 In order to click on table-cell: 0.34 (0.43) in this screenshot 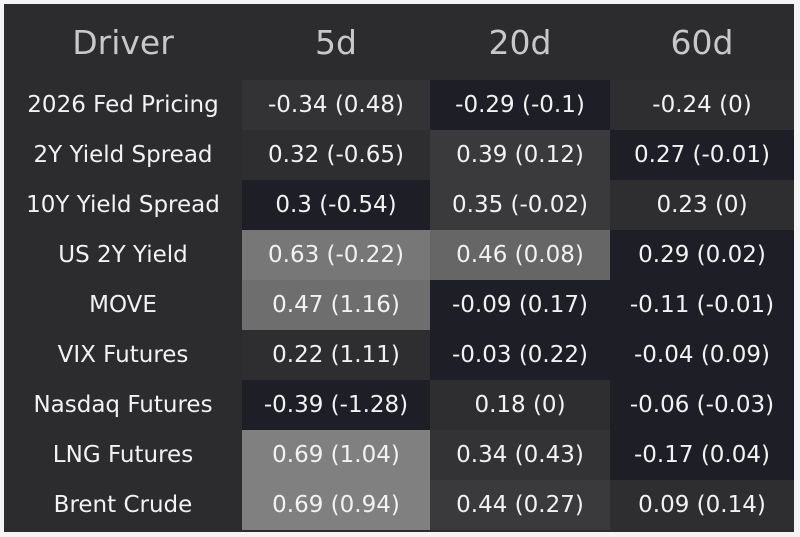, I will do `click(520, 455)`.